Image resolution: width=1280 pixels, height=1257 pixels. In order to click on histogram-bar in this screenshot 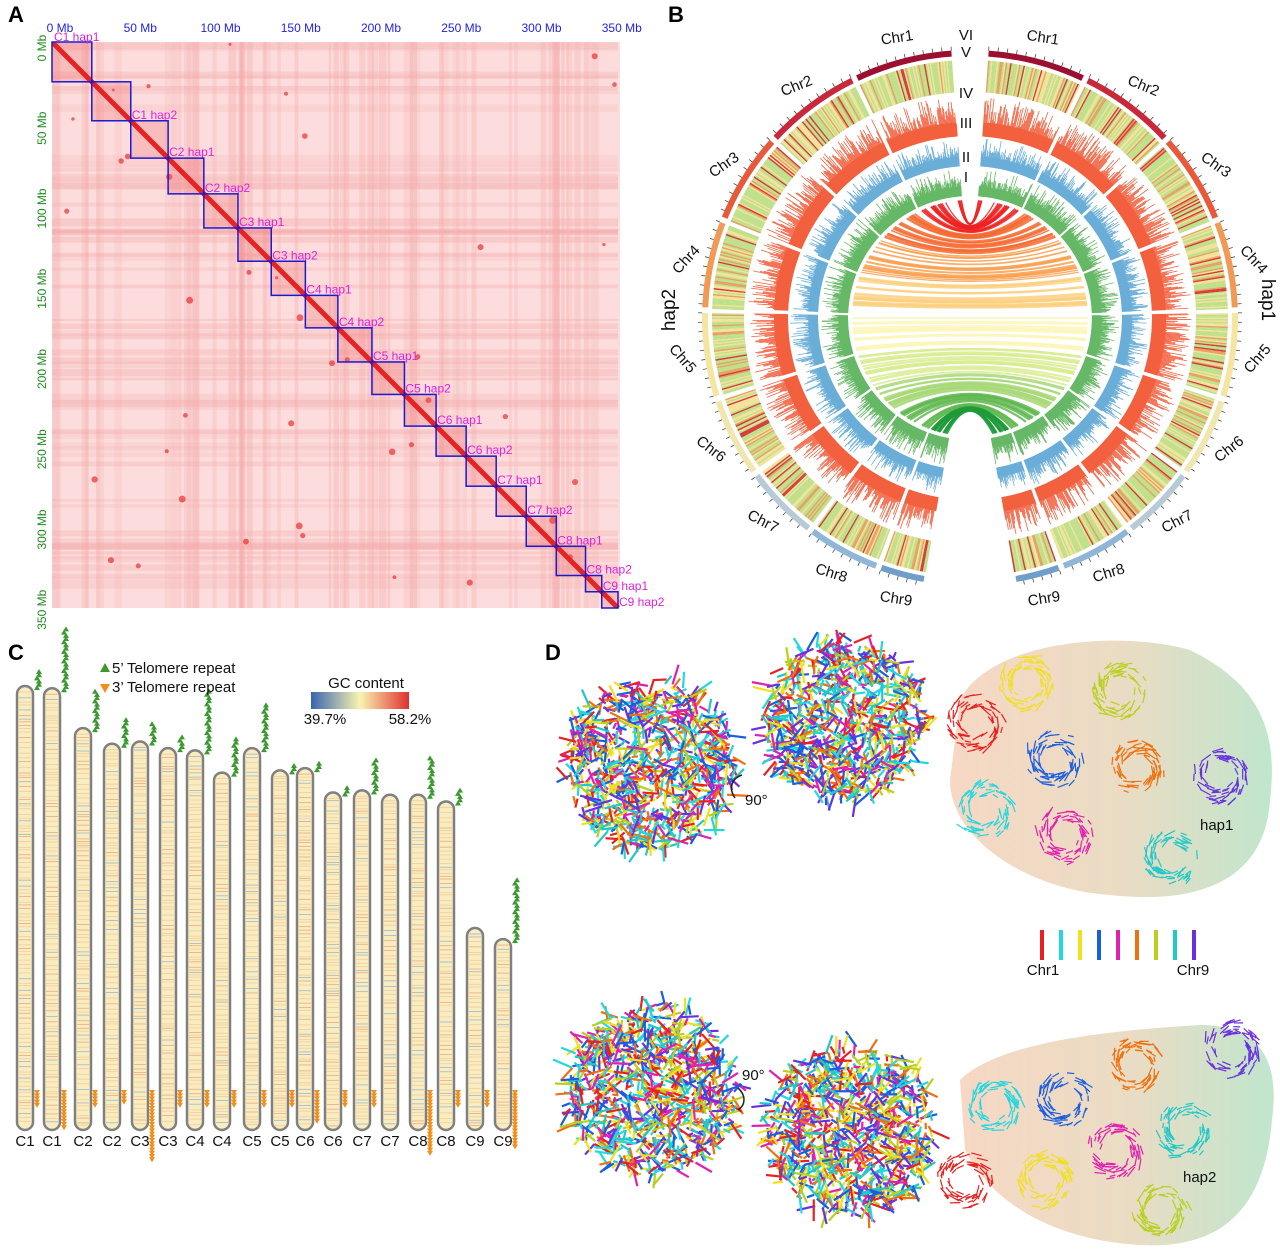, I will do `click(781, 326)`.